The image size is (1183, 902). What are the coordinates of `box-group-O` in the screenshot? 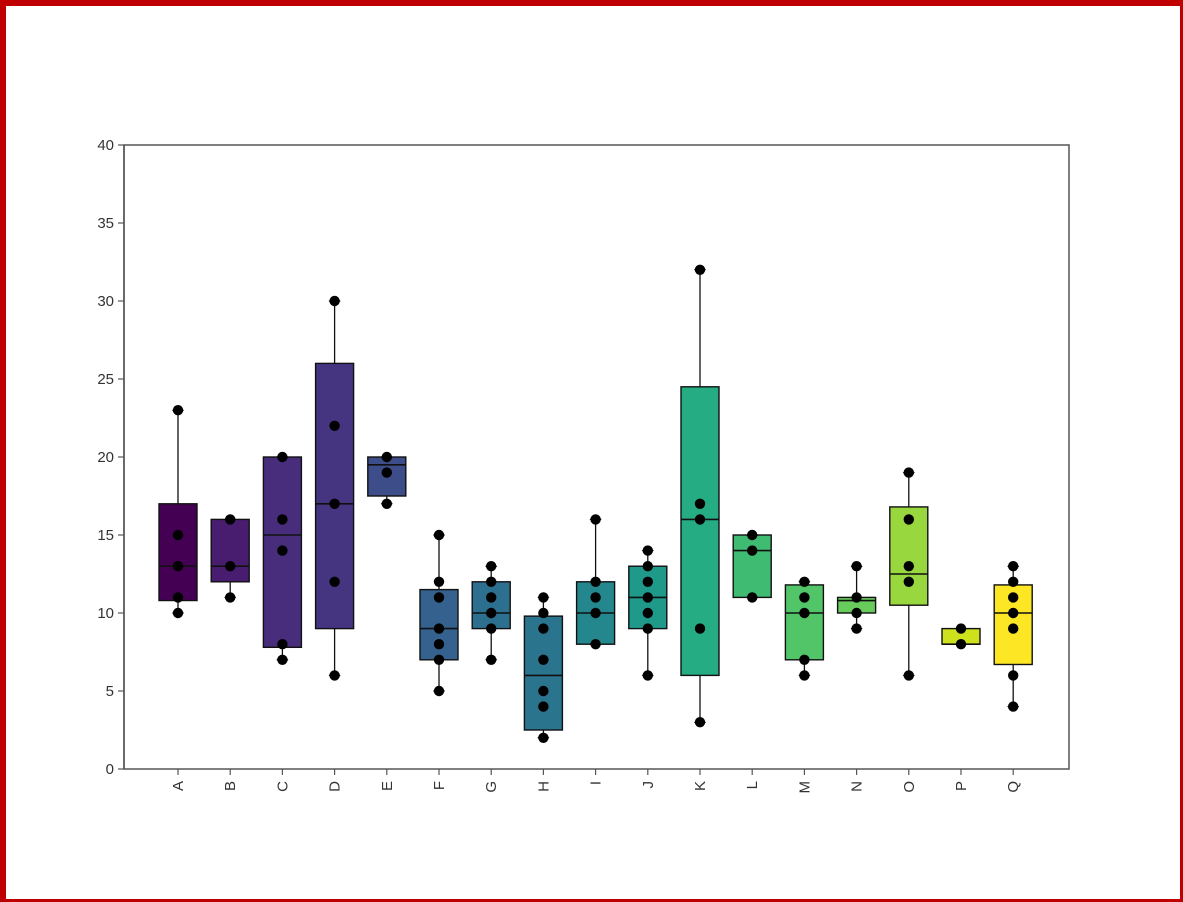 It's located at (909, 574).